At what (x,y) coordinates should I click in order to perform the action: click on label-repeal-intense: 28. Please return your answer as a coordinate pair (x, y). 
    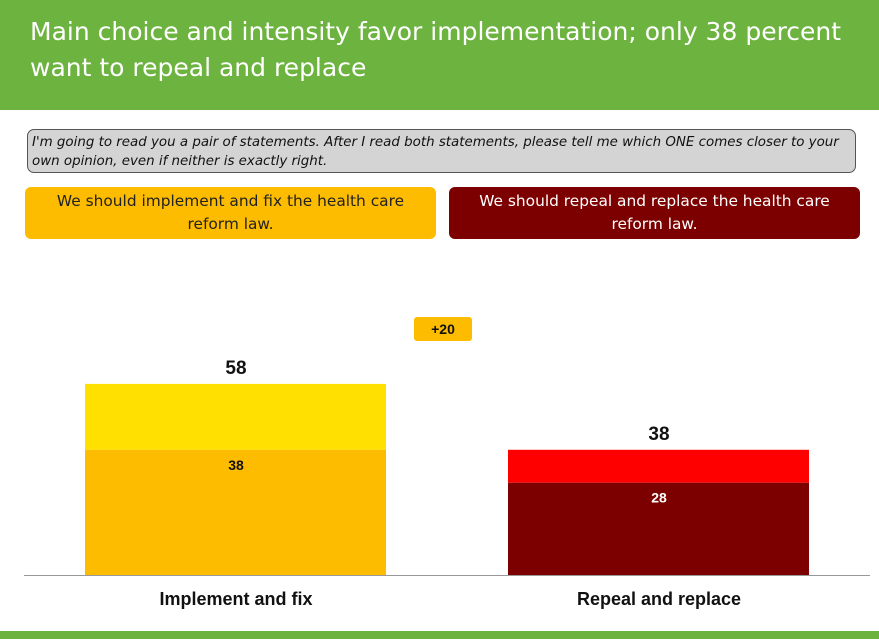
    Looking at the image, I should click on (659, 498).